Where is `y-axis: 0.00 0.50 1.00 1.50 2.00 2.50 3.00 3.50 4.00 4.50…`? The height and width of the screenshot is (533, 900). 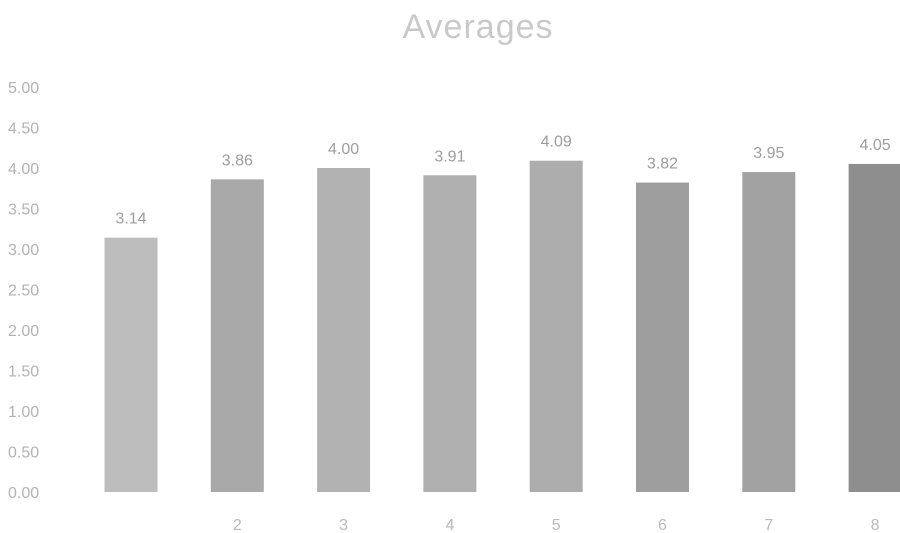 y-axis: 0.00 0.50 1.00 1.50 2.00 2.50 3.00 3.50 4.00 4.50… is located at coordinates (23, 291).